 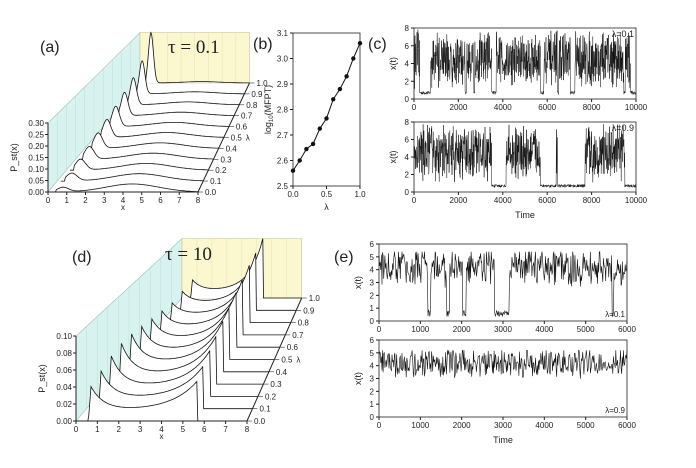 I want to click on x-tick-label: 0.5, so click(x=327, y=194).